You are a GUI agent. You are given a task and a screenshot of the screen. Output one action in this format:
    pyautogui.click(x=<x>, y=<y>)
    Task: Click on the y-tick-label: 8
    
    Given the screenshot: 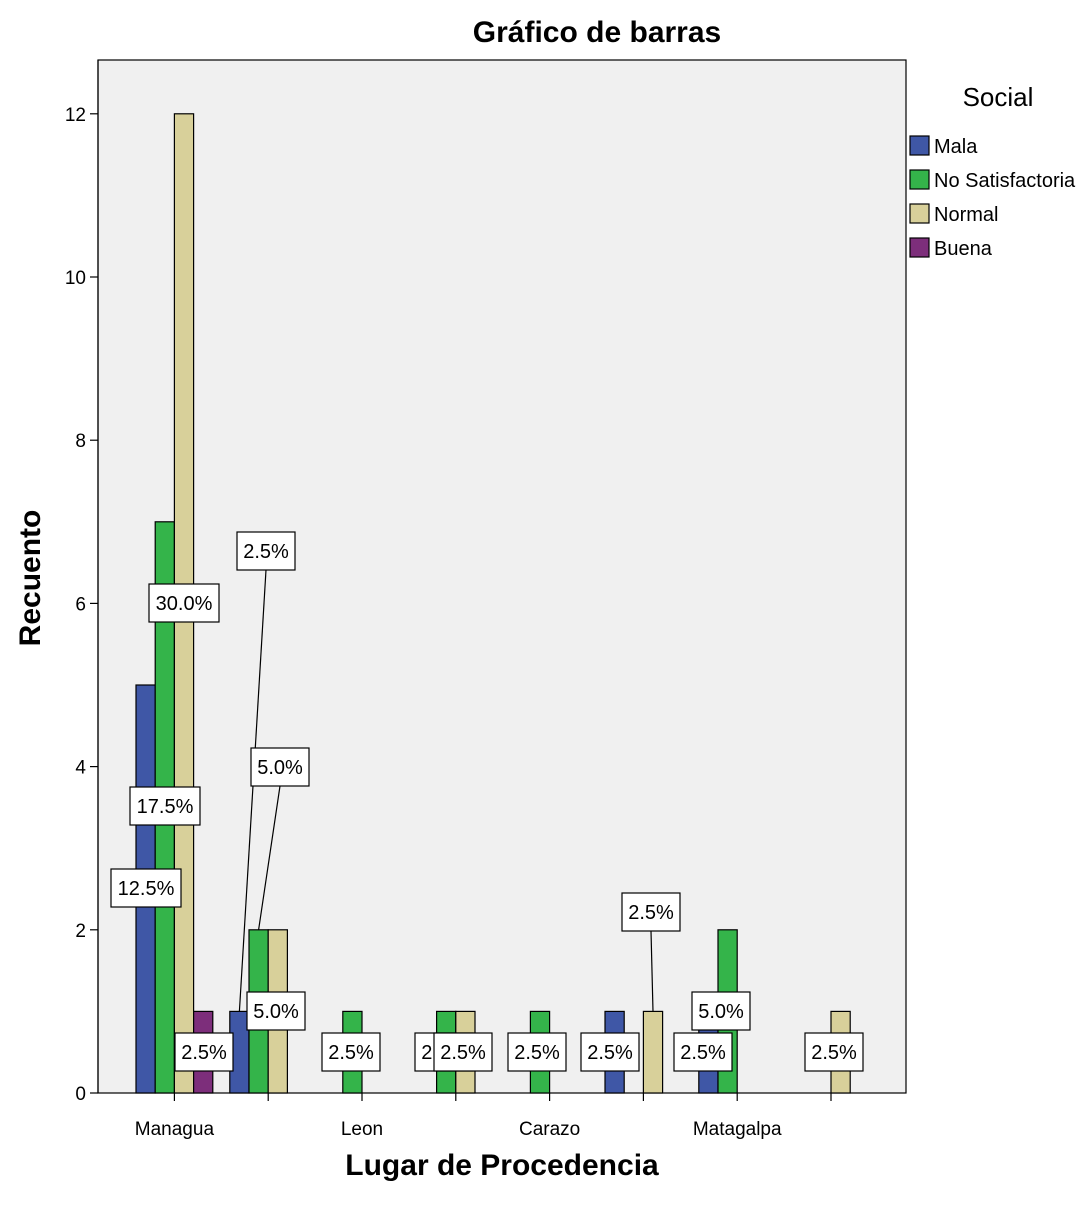 What is the action you would take?
    pyautogui.click(x=80, y=441)
    